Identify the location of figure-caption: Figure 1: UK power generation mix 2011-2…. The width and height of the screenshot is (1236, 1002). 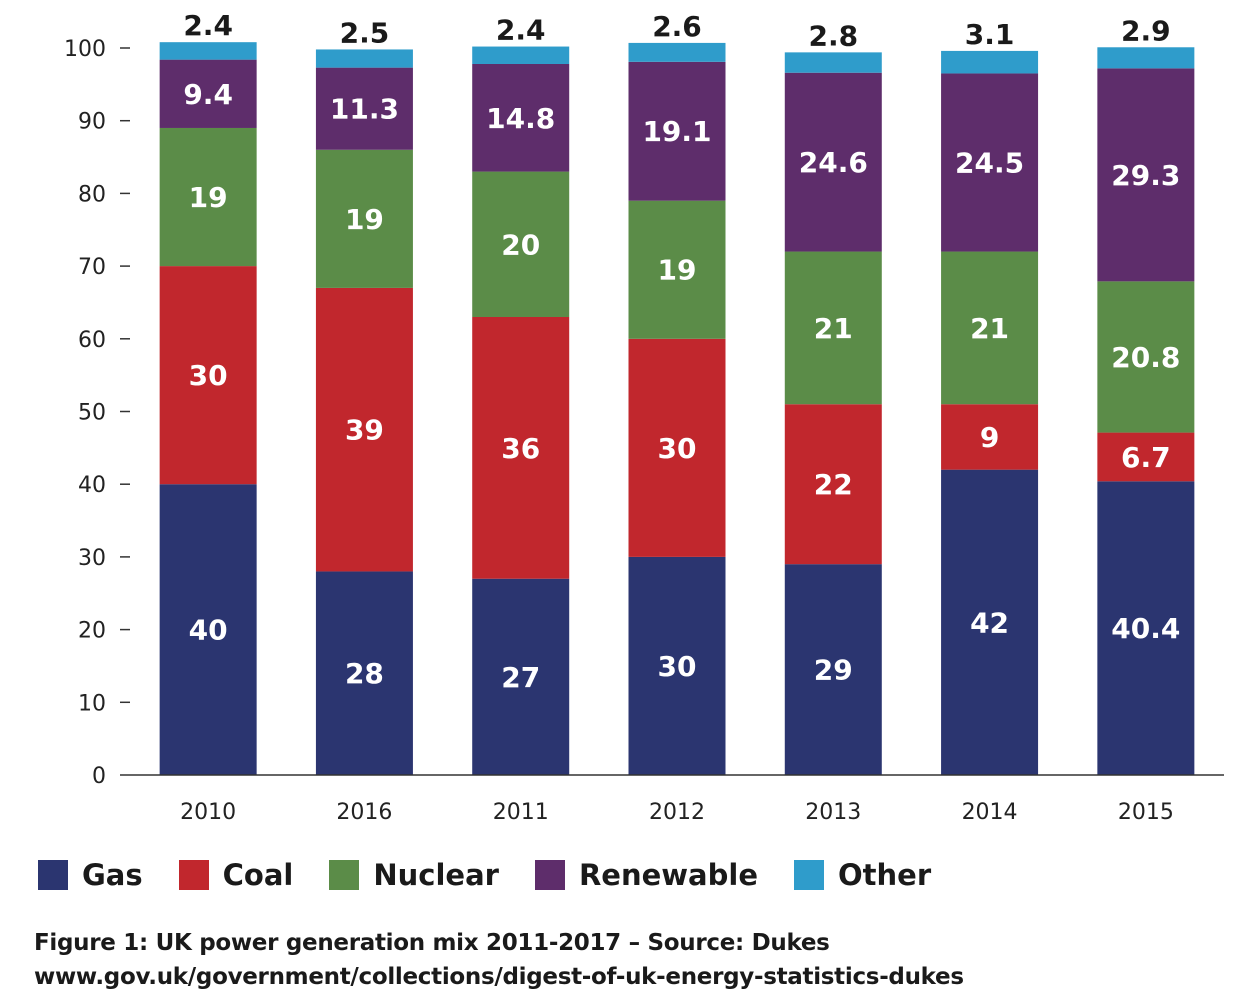
(499, 960).